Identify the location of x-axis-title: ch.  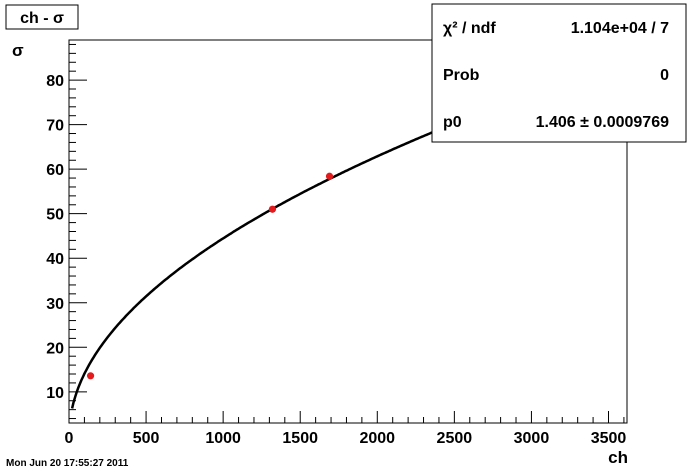
(618, 457).